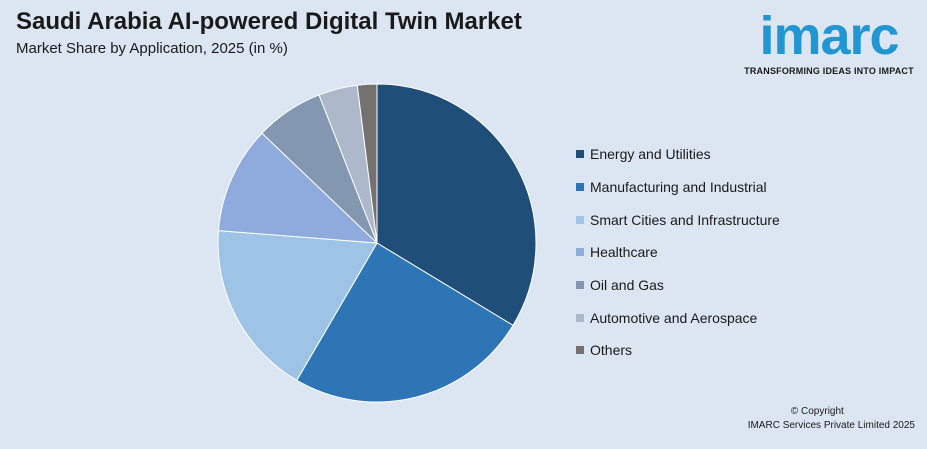 This screenshot has height=449, width=927. What do you see at coordinates (298, 188) in the screenshot?
I see `pie-slice-healthcare` at bounding box center [298, 188].